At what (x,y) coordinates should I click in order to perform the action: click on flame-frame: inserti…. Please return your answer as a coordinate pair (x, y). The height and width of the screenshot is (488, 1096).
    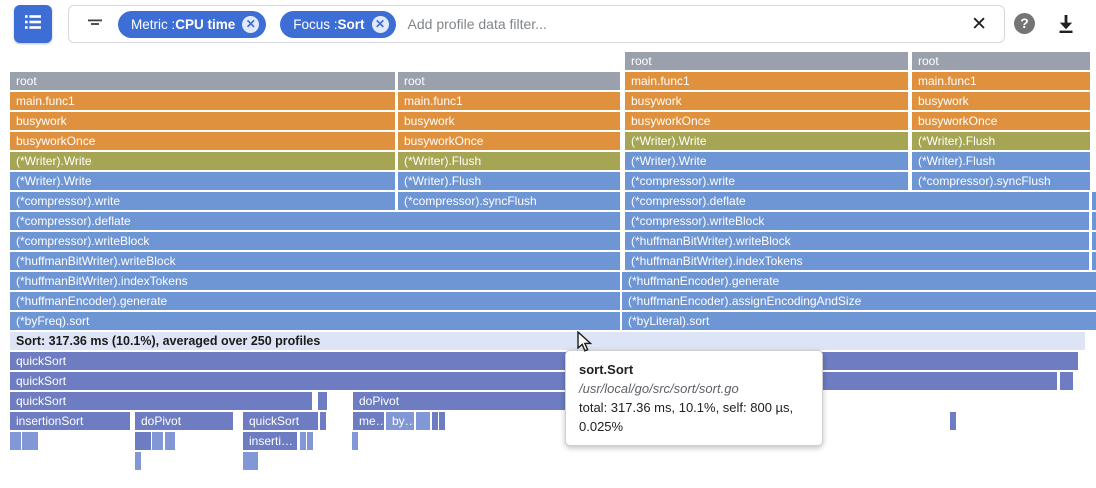
    Looking at the image, I should click on (270, 441).